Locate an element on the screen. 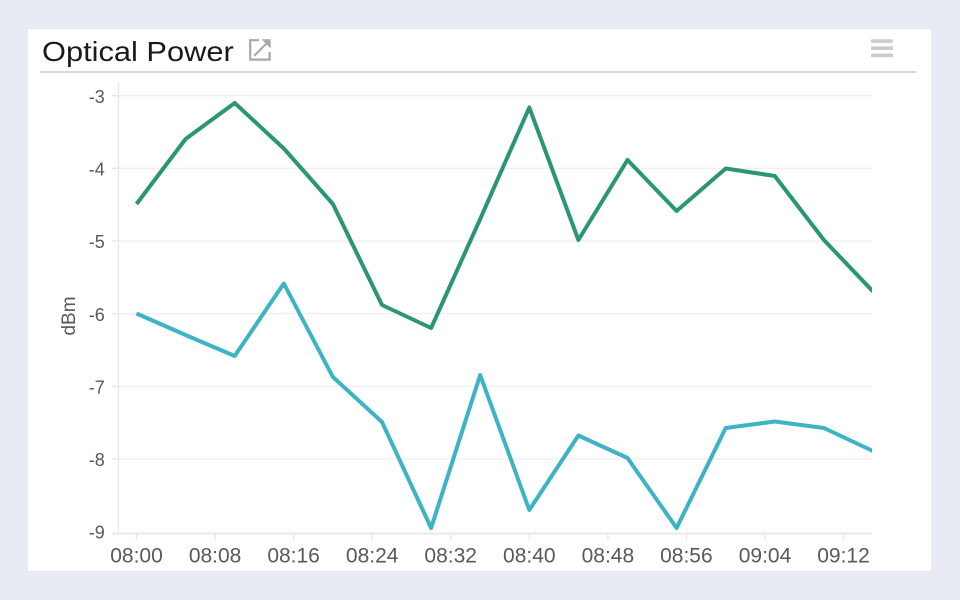 The height and width of the screenshot is (600, 960). svg-text: -4 is located at coordinates (97, 170).